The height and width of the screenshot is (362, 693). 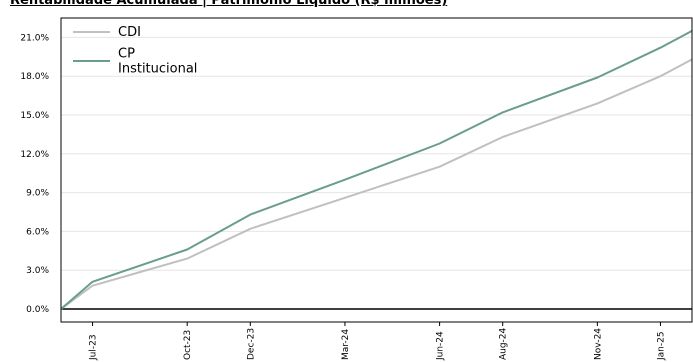 What do you see at coordinates (94, 347) in the screenshot?
I see `x-tick-label: Jul-23` at bounding box center [94, 347].